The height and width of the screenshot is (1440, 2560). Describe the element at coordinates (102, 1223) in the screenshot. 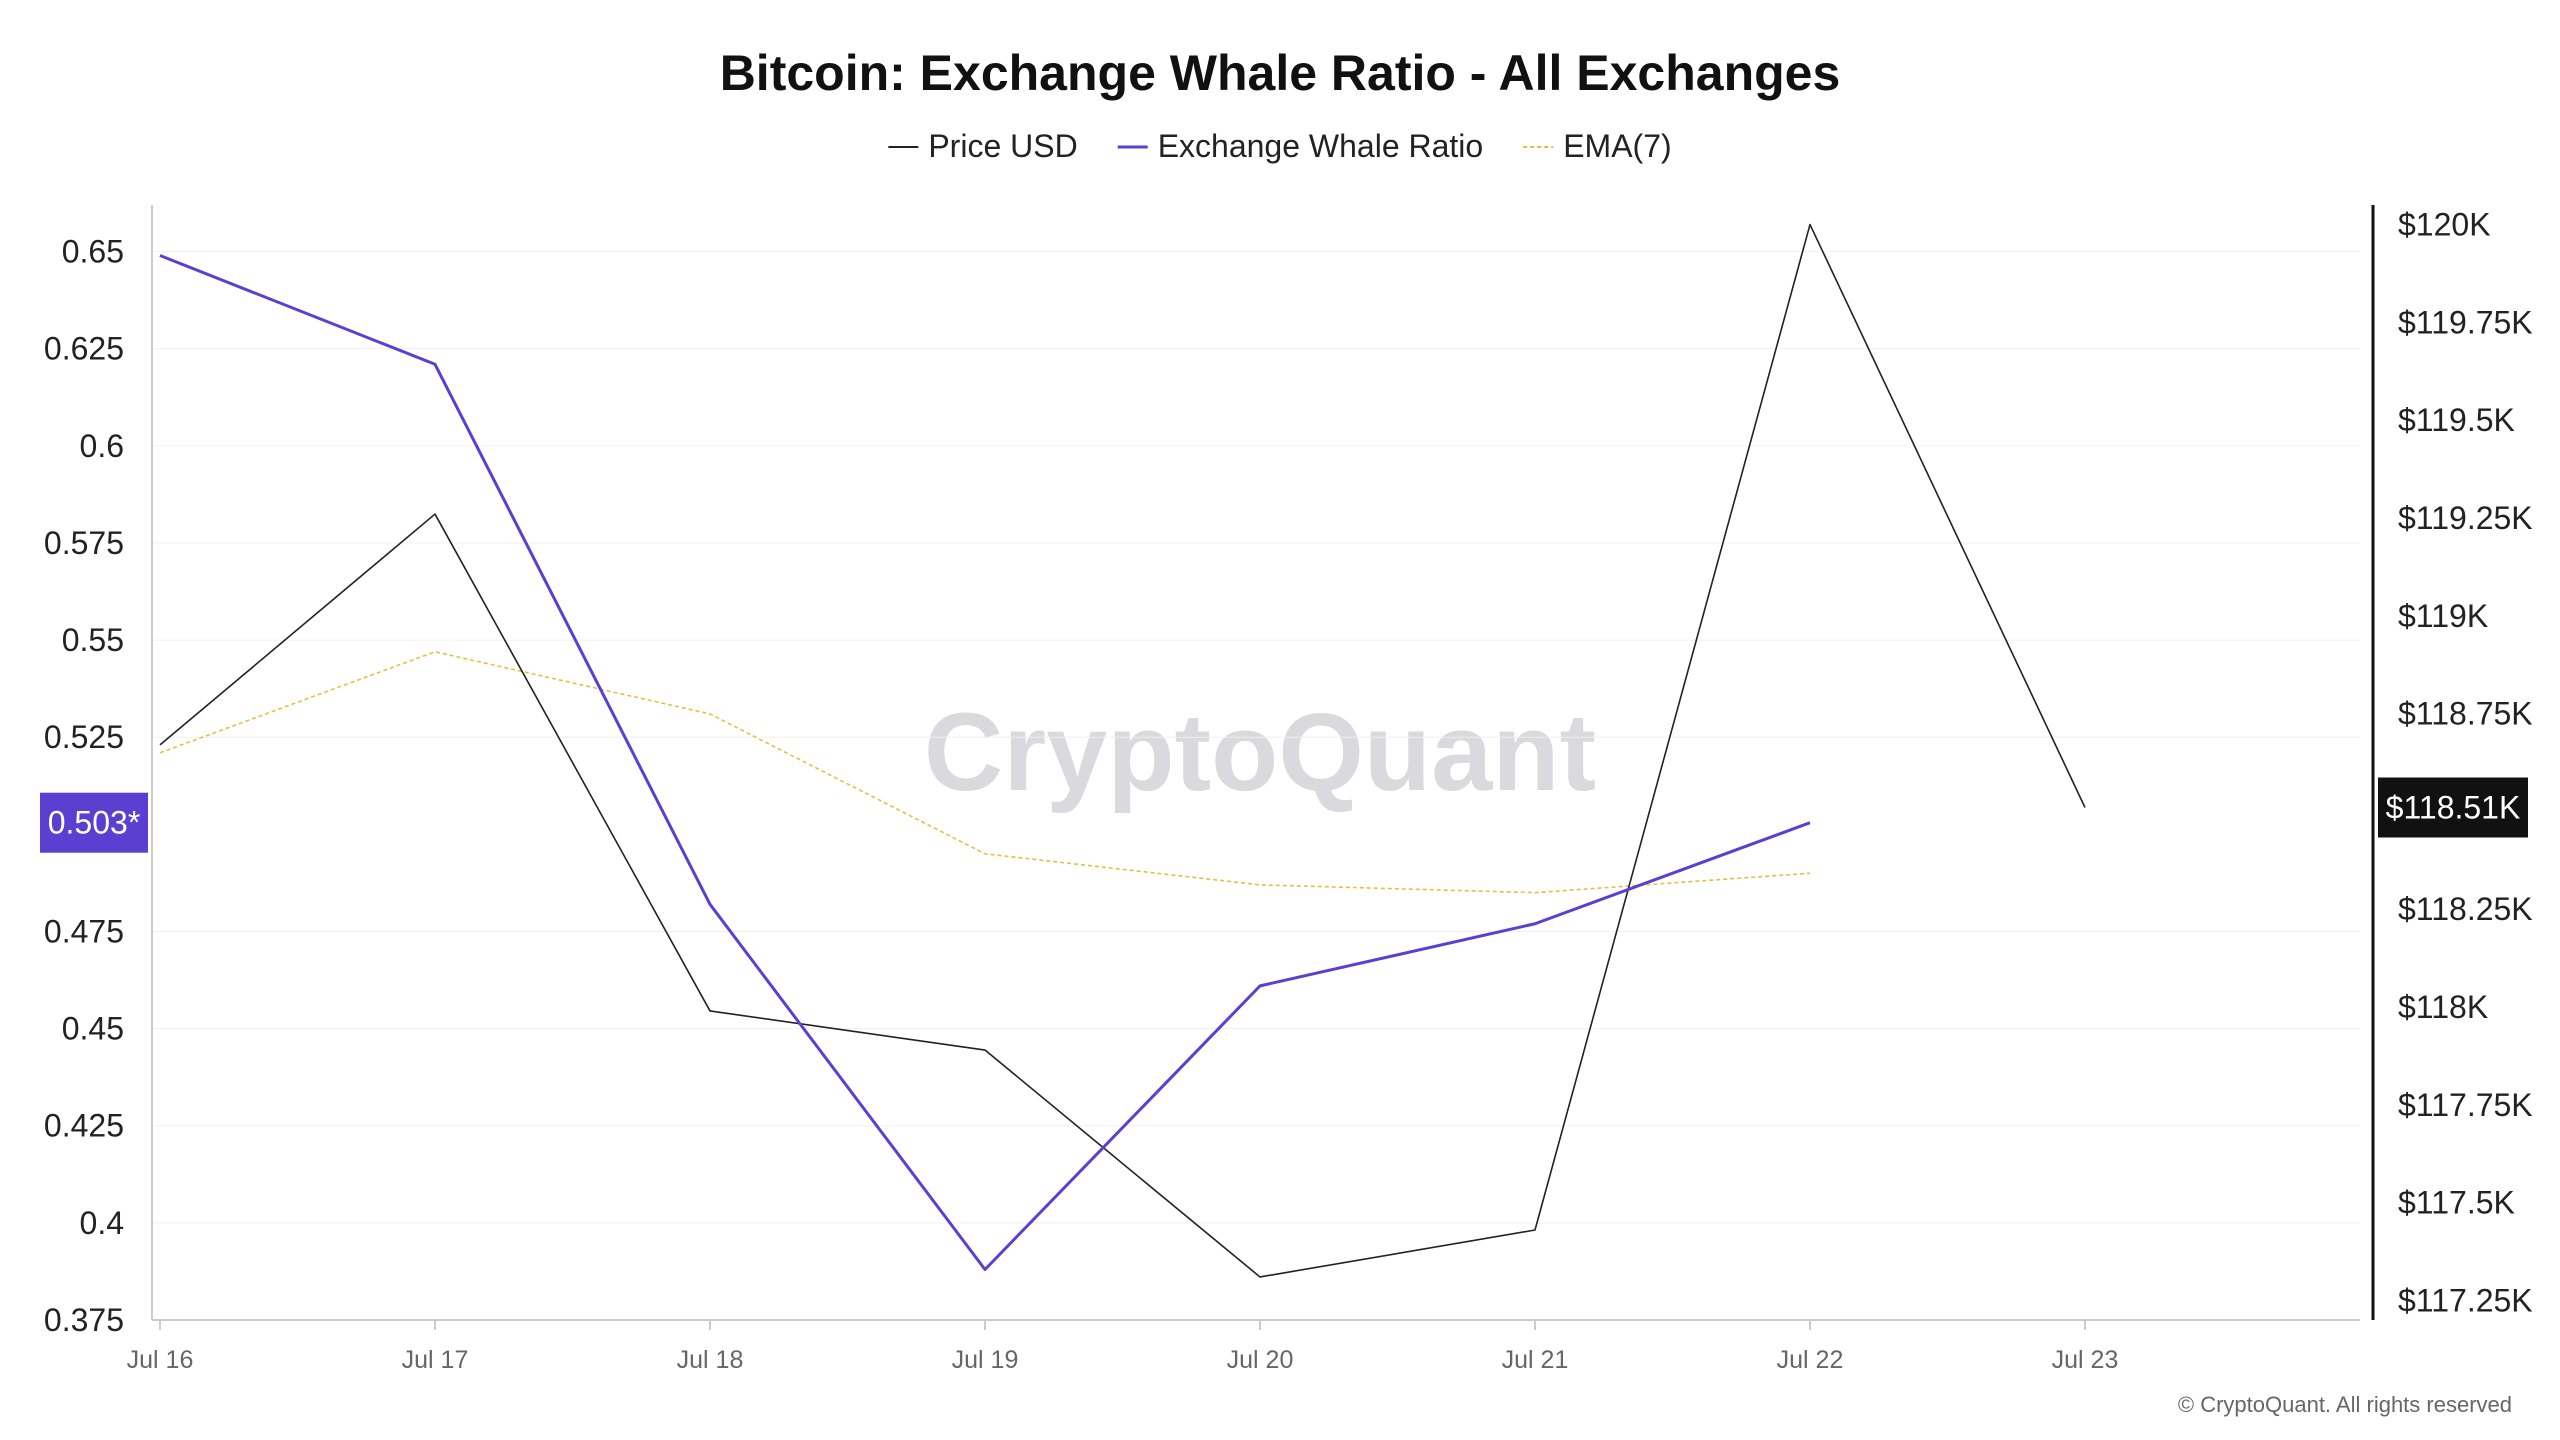

I see `left-tick-label: 0.4` at that location.